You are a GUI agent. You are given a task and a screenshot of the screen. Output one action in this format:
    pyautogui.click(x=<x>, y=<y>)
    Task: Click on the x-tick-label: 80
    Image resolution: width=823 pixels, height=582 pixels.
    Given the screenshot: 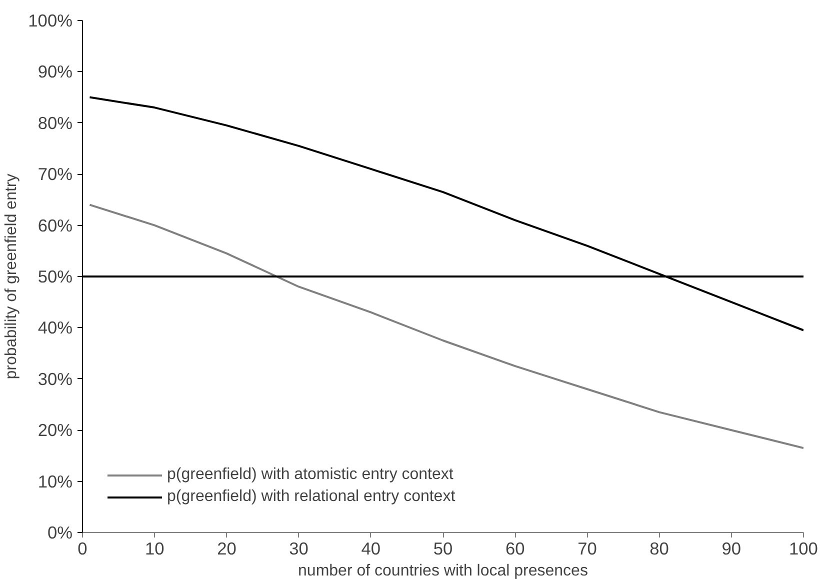 What is the action you would take?
    pyautogui.click(x=659, y=548)
    